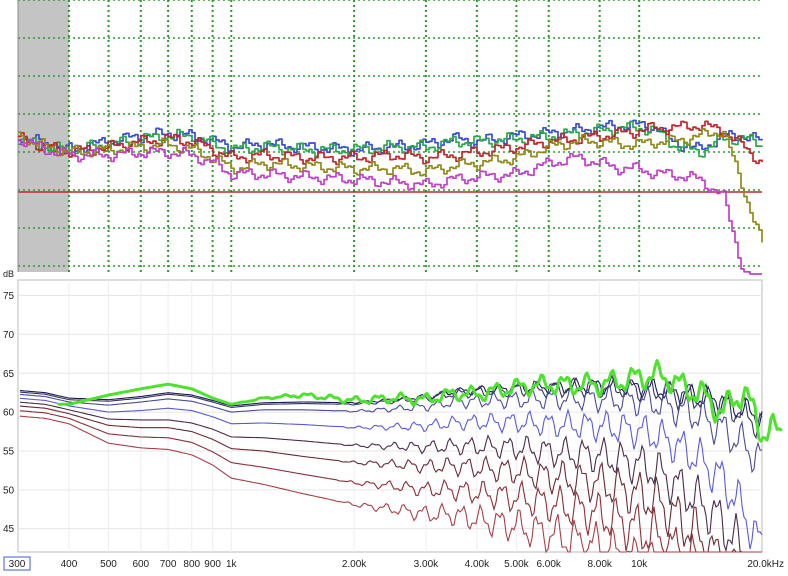 This screenshot has width=788, height=576. I want to click on x-tick-label: 20.0kHz, so click(765, 564).